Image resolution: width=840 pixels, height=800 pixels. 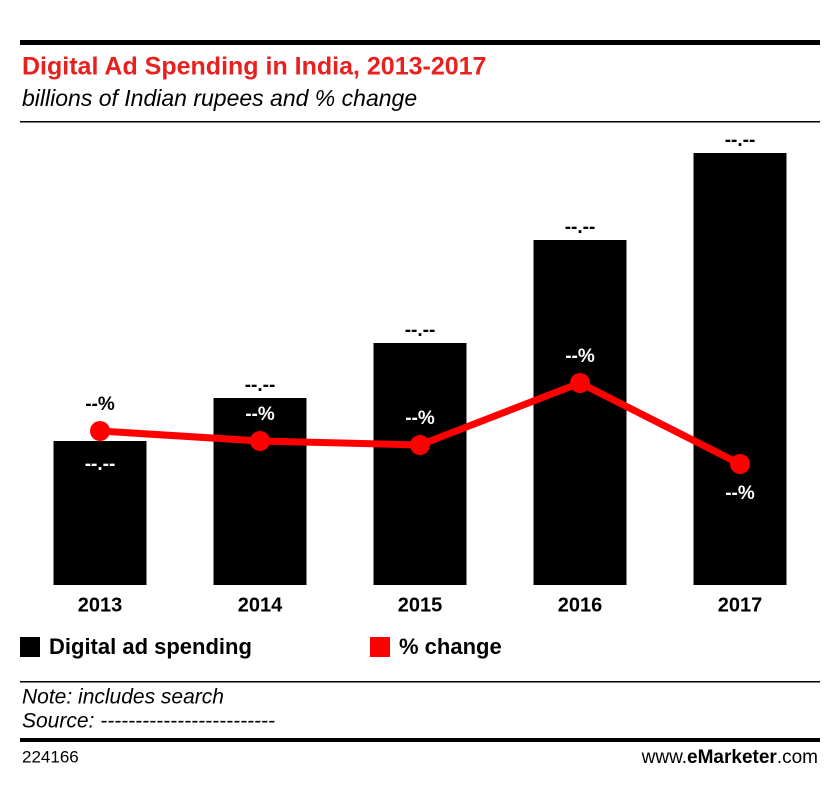 I want to click on chart-title: Digital Ad Spending in India, 2013-2017, so click(x=254, y=67).